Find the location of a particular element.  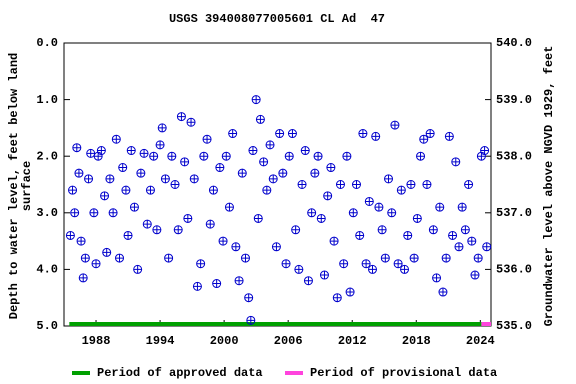

x-tick-label: 2024 is located at coordinates (480, 341).